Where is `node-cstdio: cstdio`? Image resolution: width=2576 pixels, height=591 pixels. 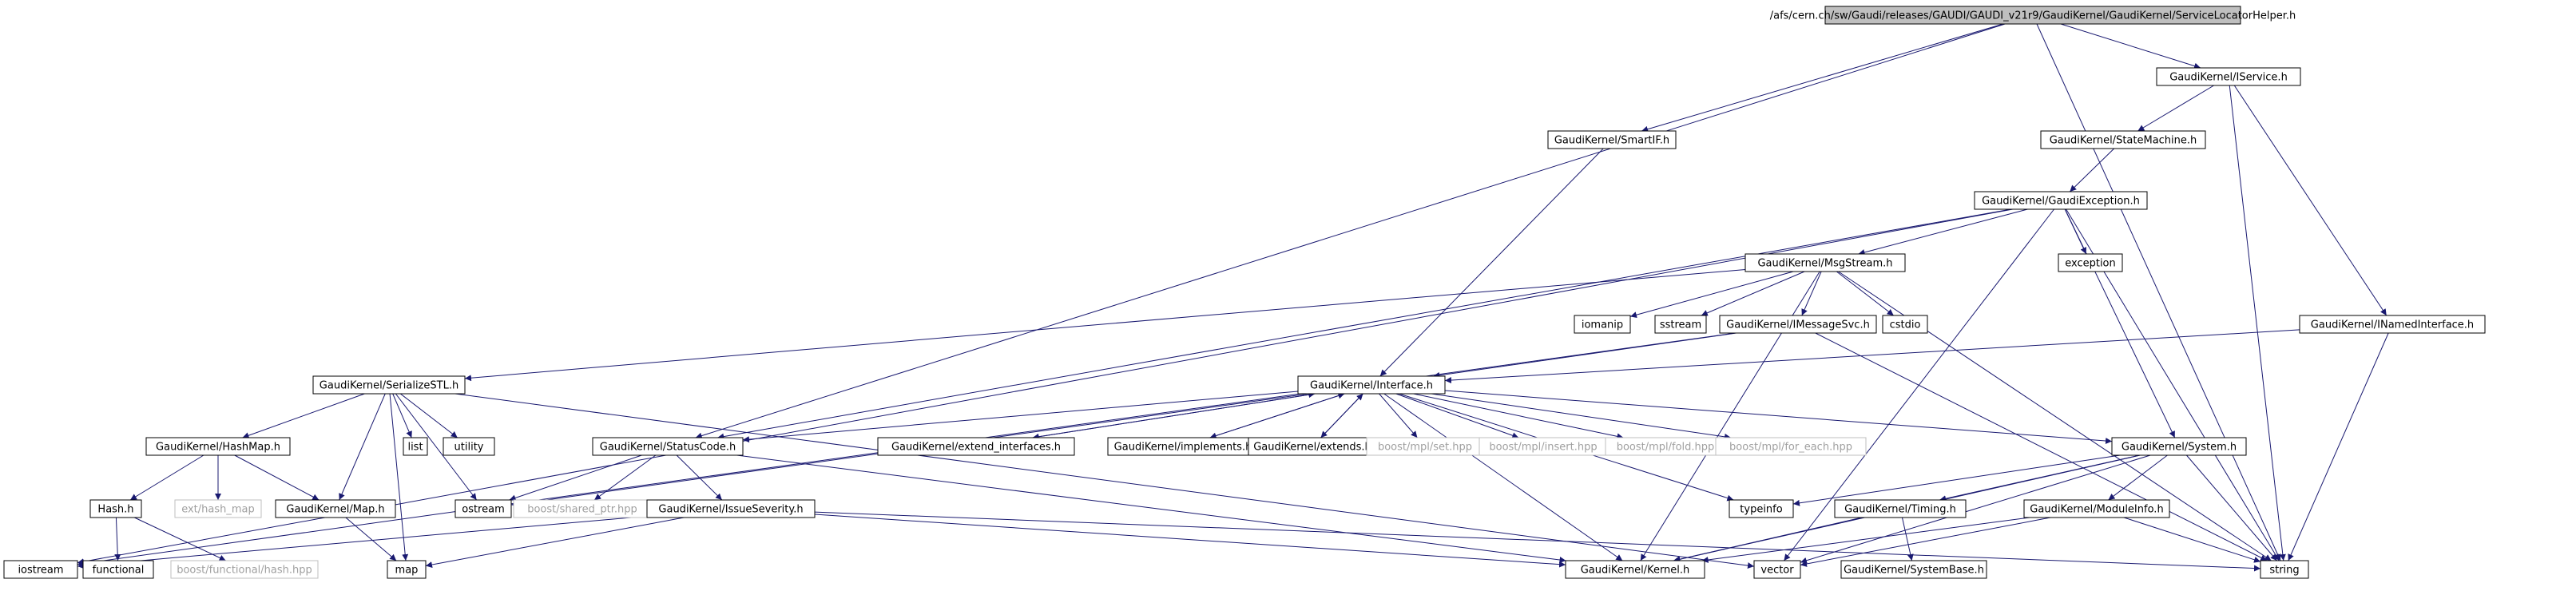 node-cstdio: cstdio is located at coordinates (1905, 324).